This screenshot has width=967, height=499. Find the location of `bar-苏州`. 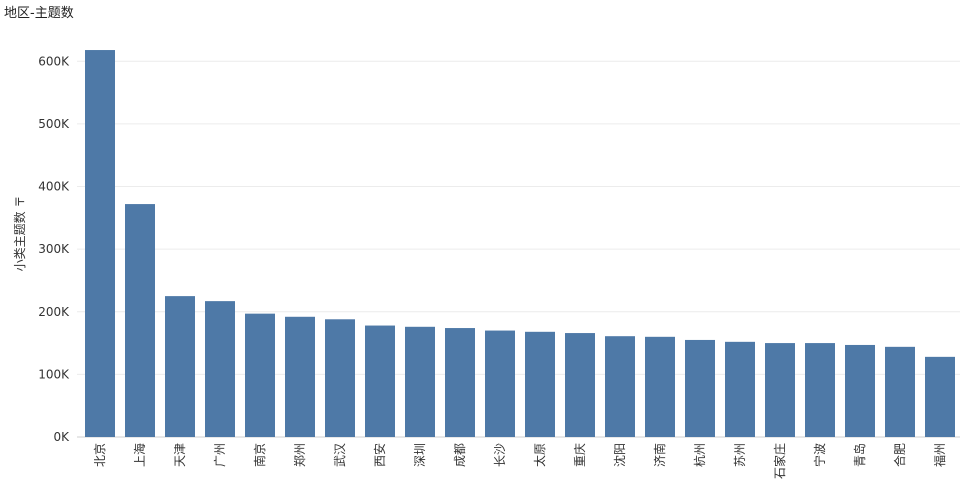

bar-苏州 is located at coordinates (740, 389).